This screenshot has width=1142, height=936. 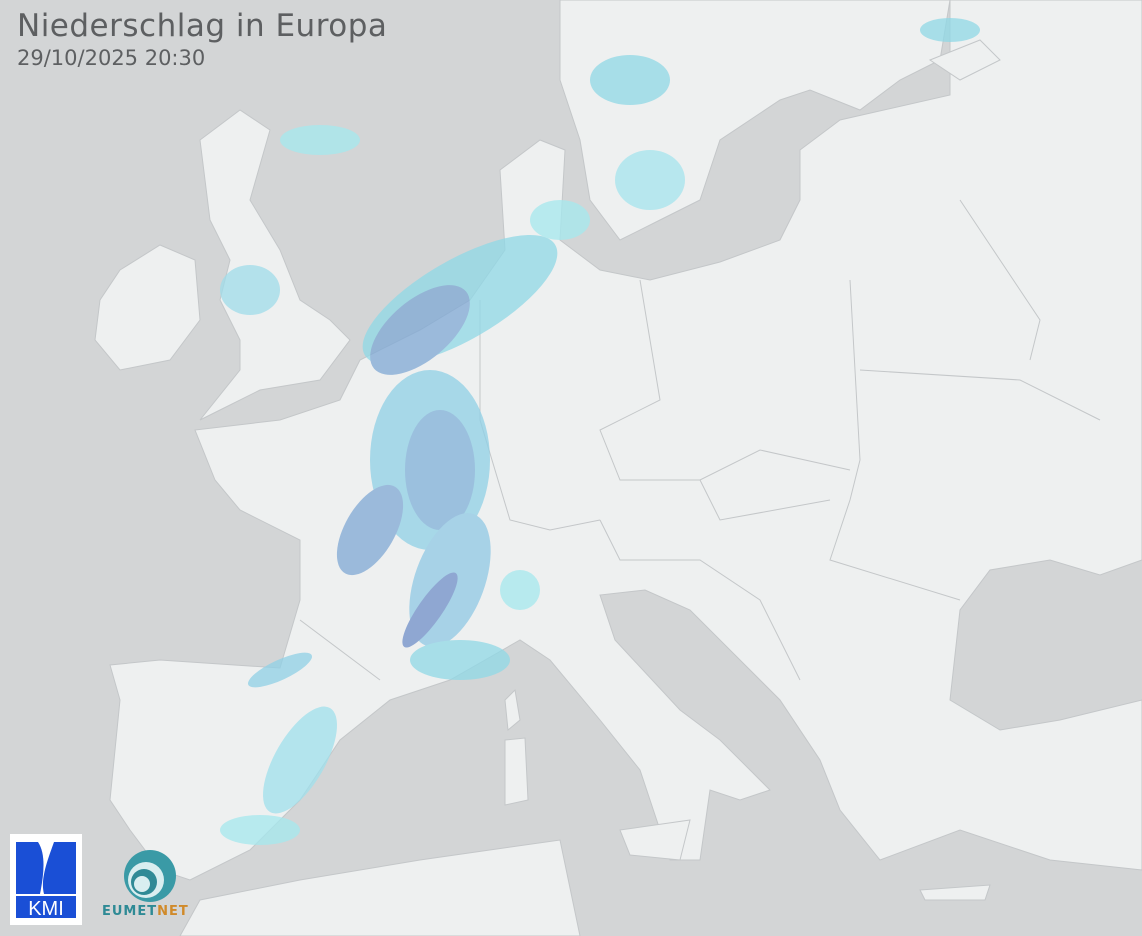 What do you see at coordinates (516, 771) in the screenshot?
I see `land-sardinia` at bounding box center [516, 771].